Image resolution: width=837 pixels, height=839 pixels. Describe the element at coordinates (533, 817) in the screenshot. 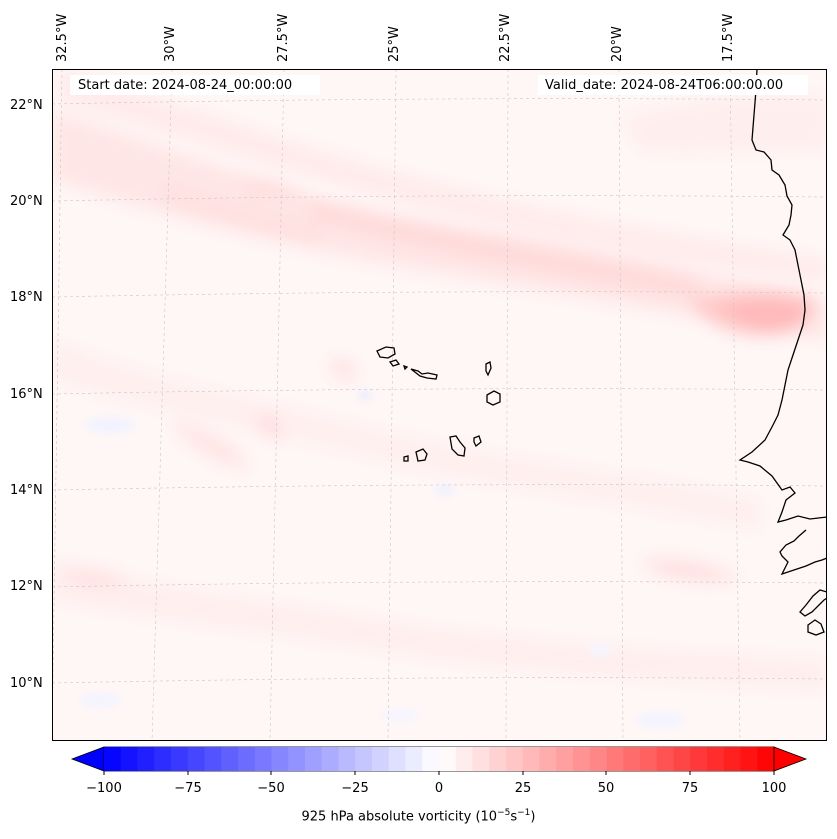

I see `colorbar-title-suffix: )` at that location.